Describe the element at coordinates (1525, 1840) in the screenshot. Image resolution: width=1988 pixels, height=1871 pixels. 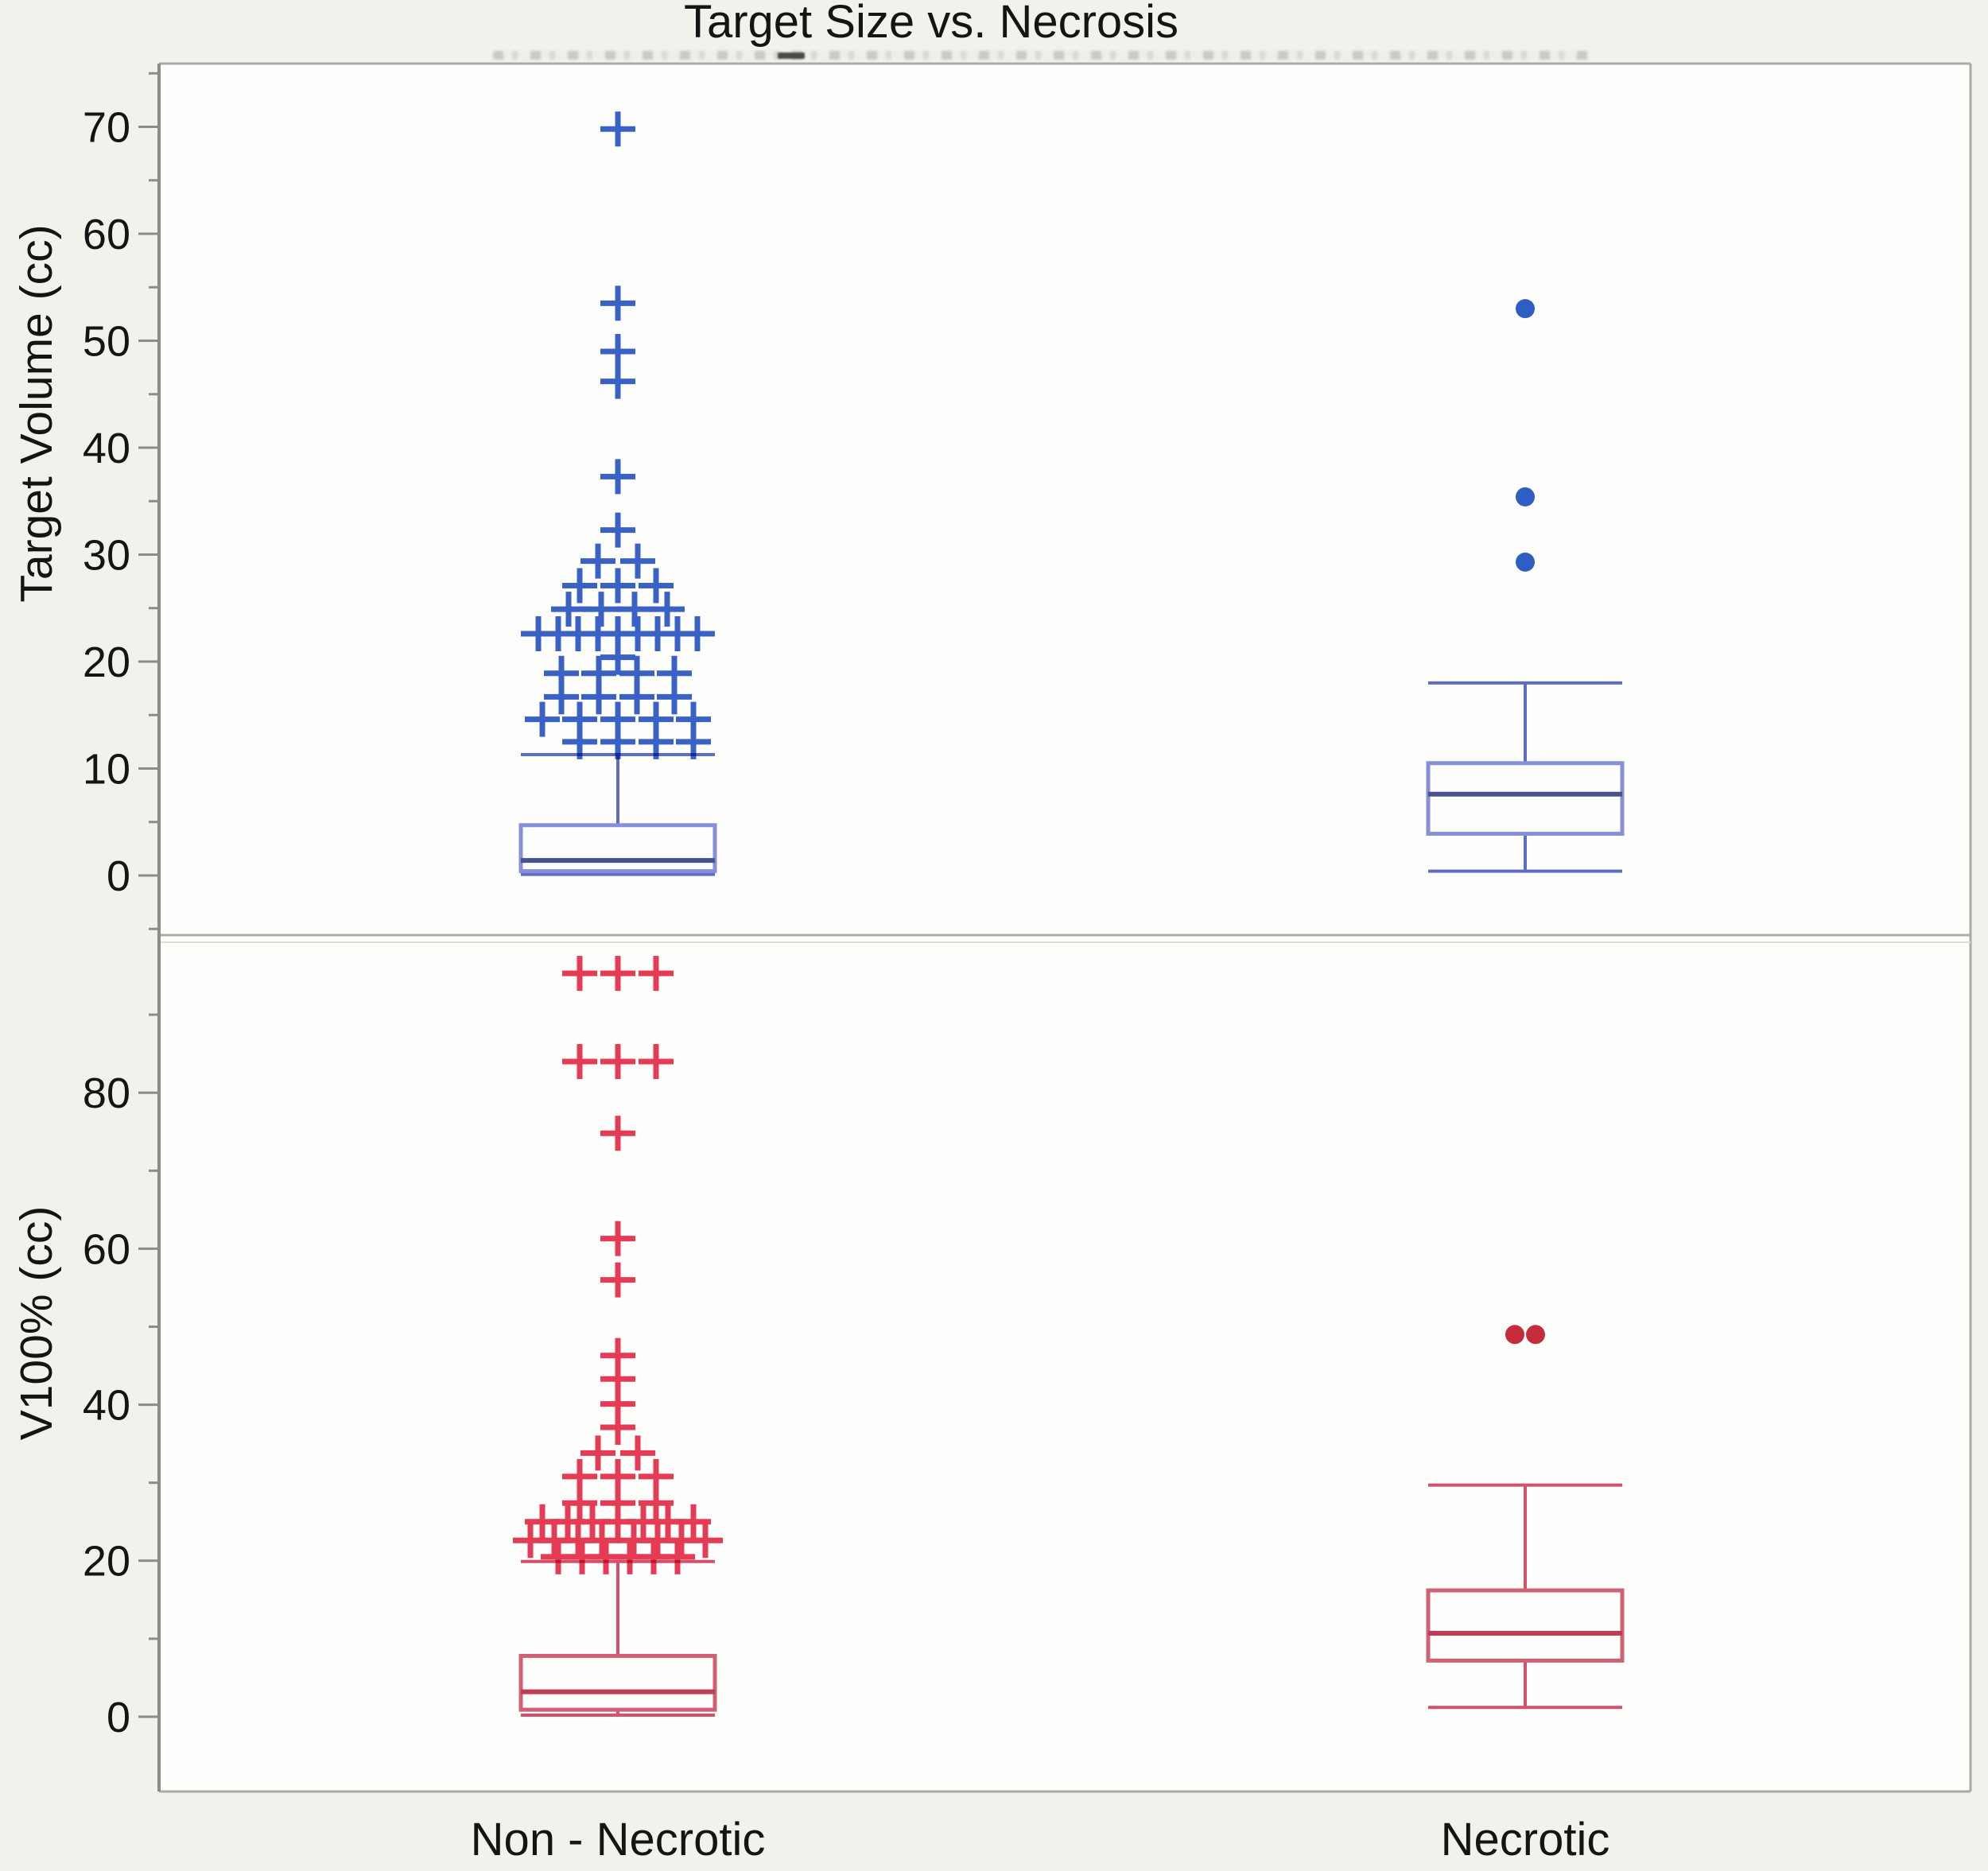
I see `x-category-label-necrotic: Necrotic` at that location.